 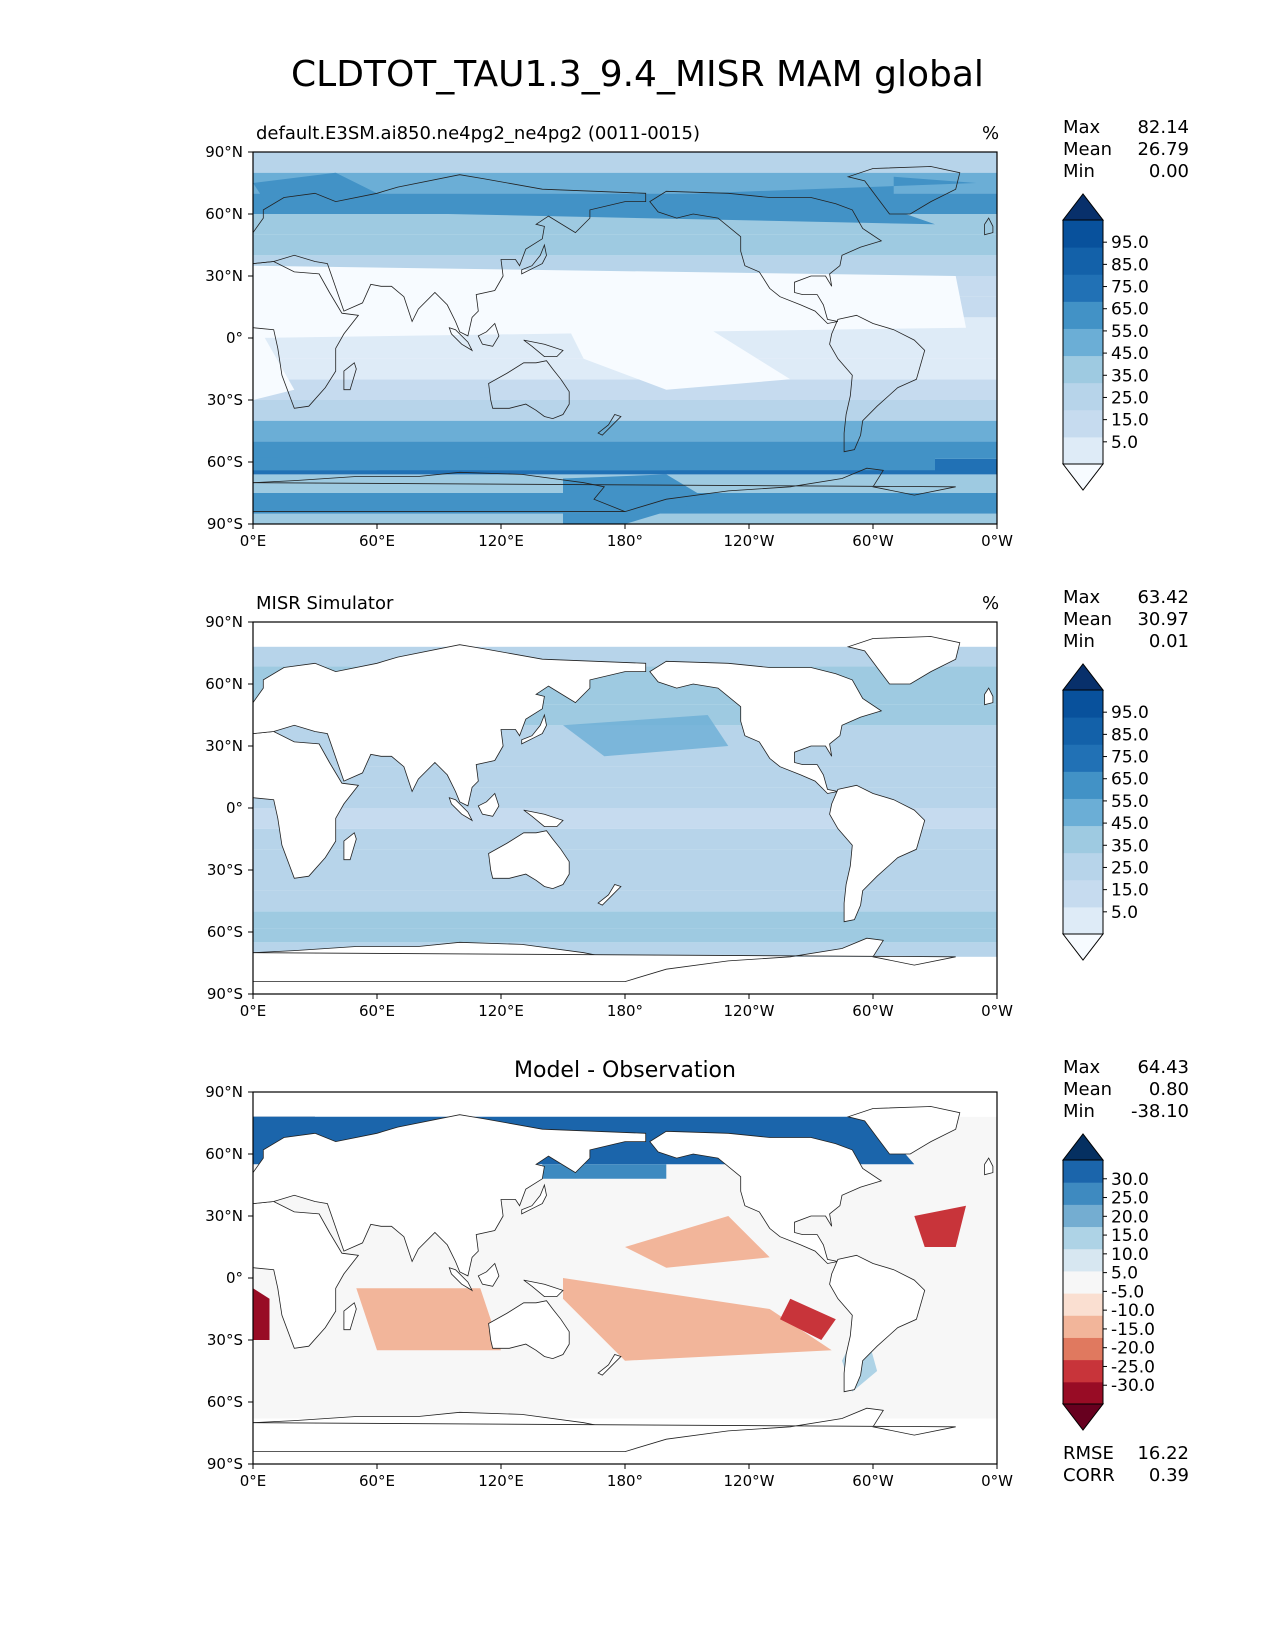 What do you see at coordinates (1130, 354) in the screenshot?
I see `panel1-colorbar-label: 45.0` at bounding box center [1130, 354].